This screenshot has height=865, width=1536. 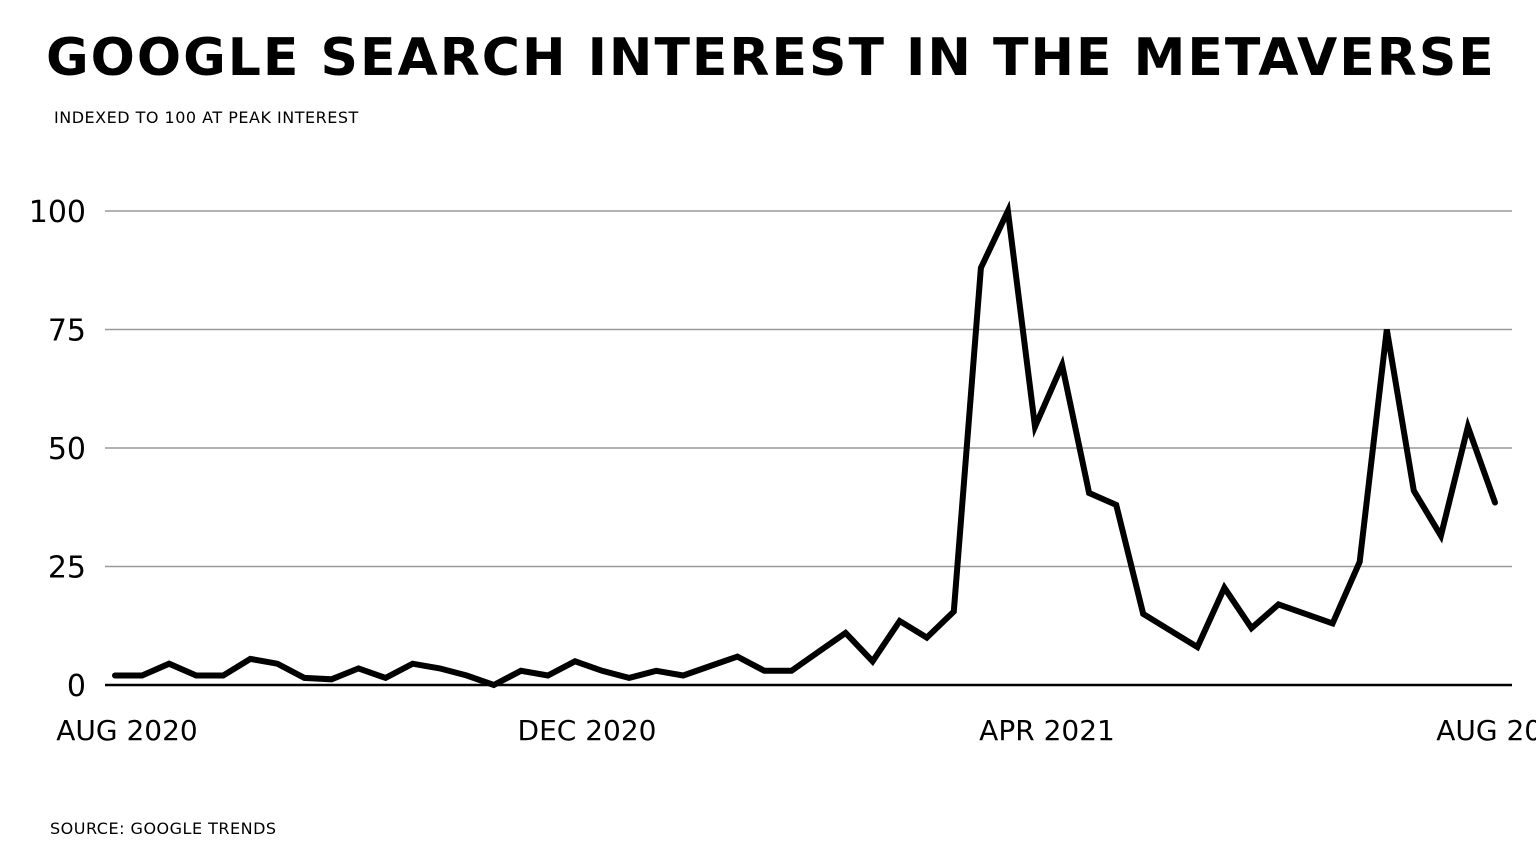 What do you see at coordinates (1047, 730) in the screenshot?
I see `x-tick-label: APR 2021` at bounding box center [1047, 730].